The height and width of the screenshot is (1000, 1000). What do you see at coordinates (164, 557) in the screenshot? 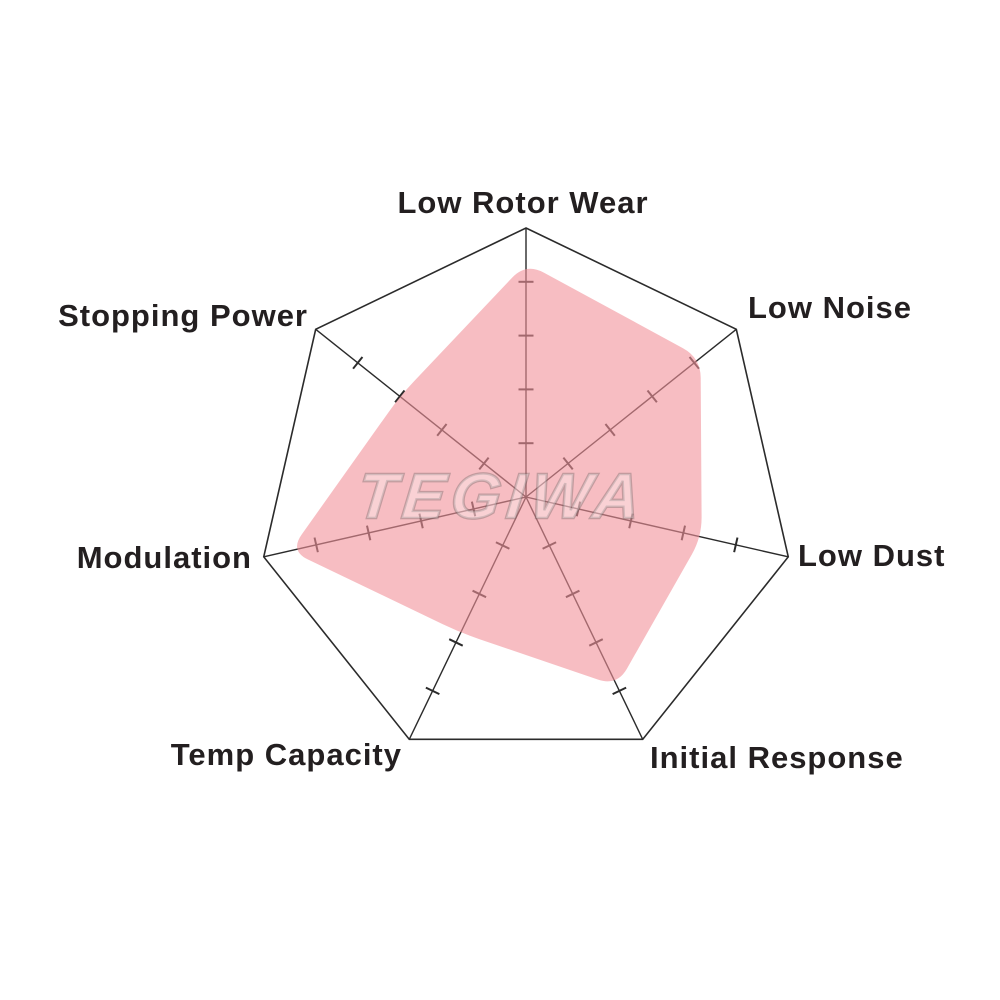
I see `axis-label-modulation: Modulation` at bounding box center [164, 557].